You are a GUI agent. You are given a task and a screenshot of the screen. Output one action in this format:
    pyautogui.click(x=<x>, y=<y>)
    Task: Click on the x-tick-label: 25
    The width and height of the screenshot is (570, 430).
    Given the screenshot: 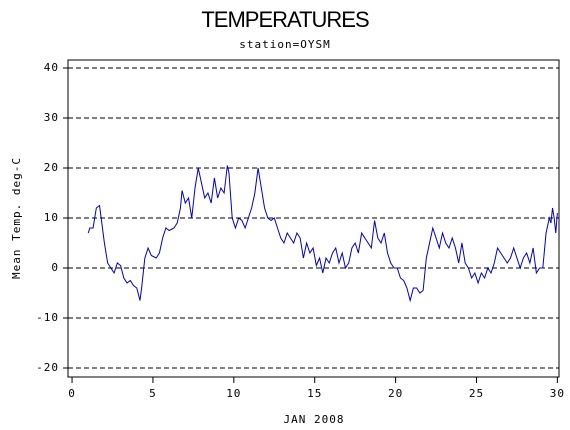 What is the action you would take?
    pyautogui.click(x=476, y=393)
    